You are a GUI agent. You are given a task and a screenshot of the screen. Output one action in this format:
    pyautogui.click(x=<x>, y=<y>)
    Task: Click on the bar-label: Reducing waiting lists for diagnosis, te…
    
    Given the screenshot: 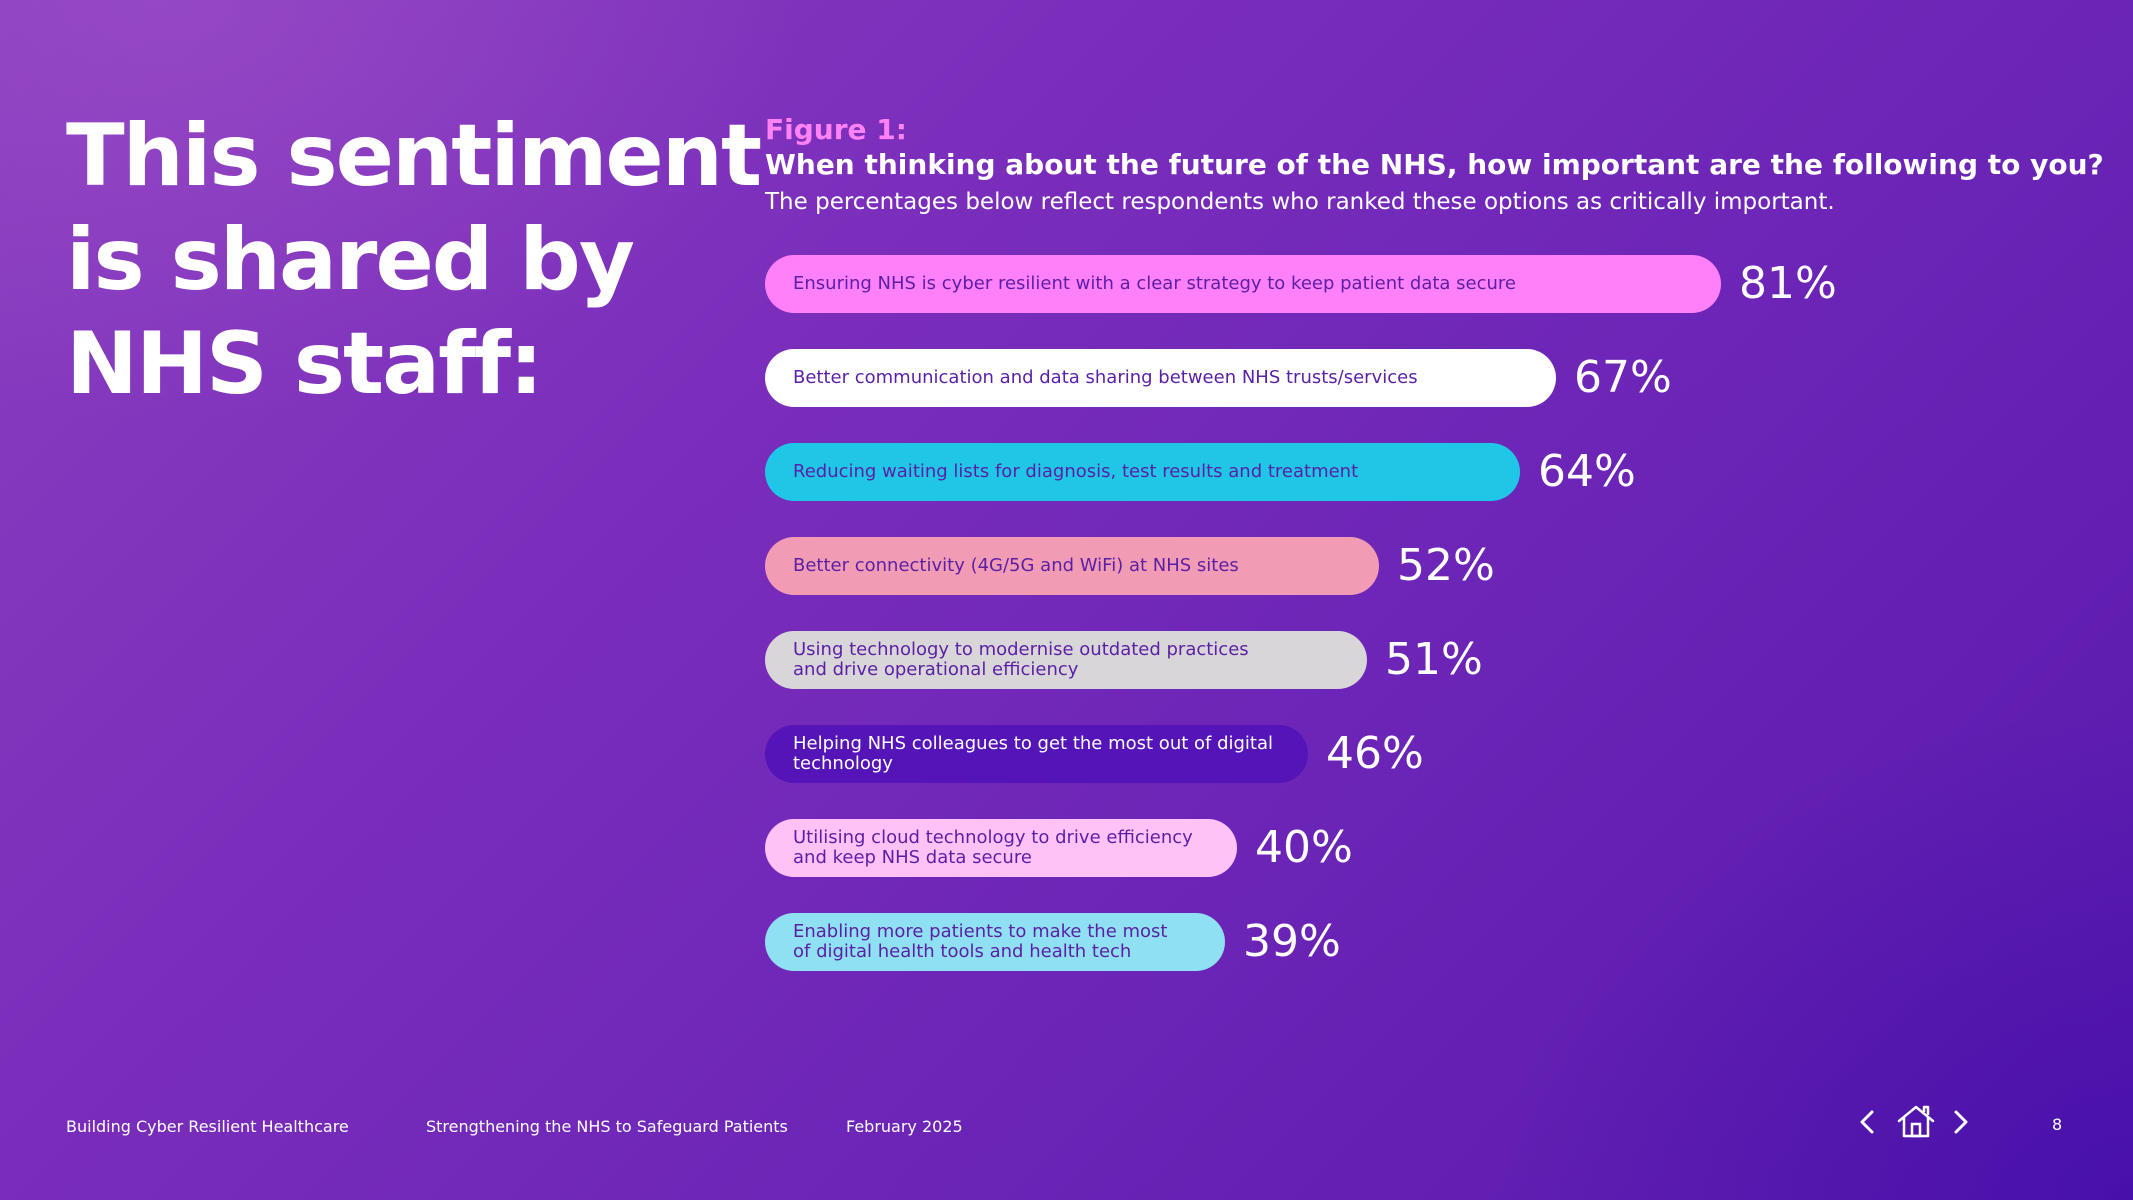 What is the action you would take?
    pyautogui.click(x=1076, y=471)
    